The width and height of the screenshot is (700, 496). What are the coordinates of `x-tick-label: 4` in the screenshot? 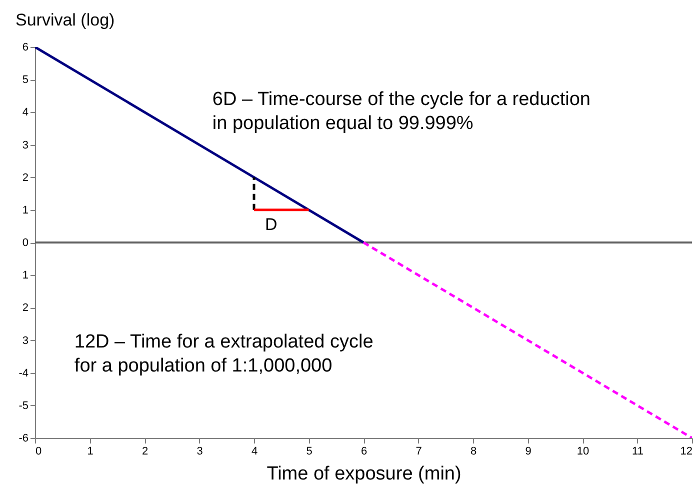 It's located at (254, 452).